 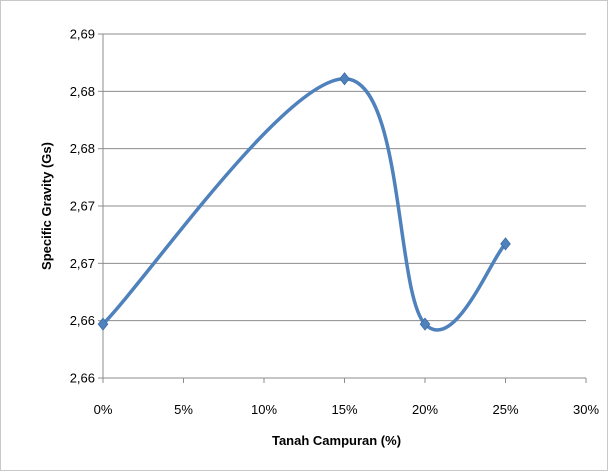 What do you see at coordinates (425, 409) in the screenshot?
I see `x-tick-label: 20%` at bounding box center [425, 409].